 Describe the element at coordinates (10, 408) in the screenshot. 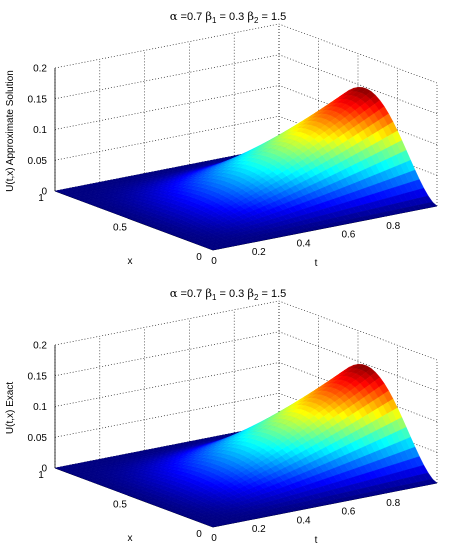

I see `z-axis-label: U(t,x) Exact` at that location.